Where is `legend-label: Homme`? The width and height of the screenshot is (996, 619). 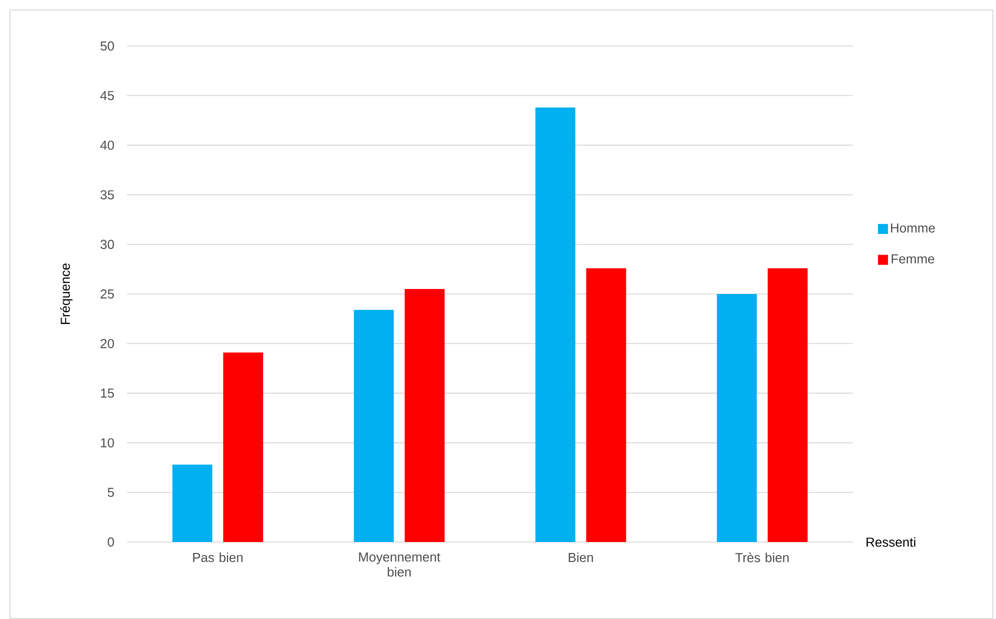
legend-label: Homme is located at coordinates (913, 228).